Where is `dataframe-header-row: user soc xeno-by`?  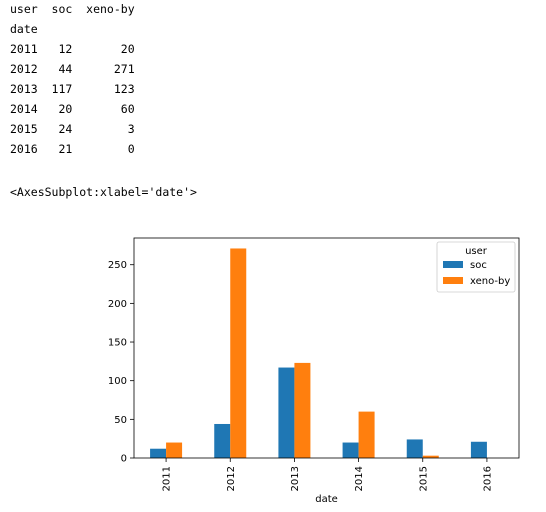
dataframe-header-row: user soc xeno-by is located at coordinates (72, 9).